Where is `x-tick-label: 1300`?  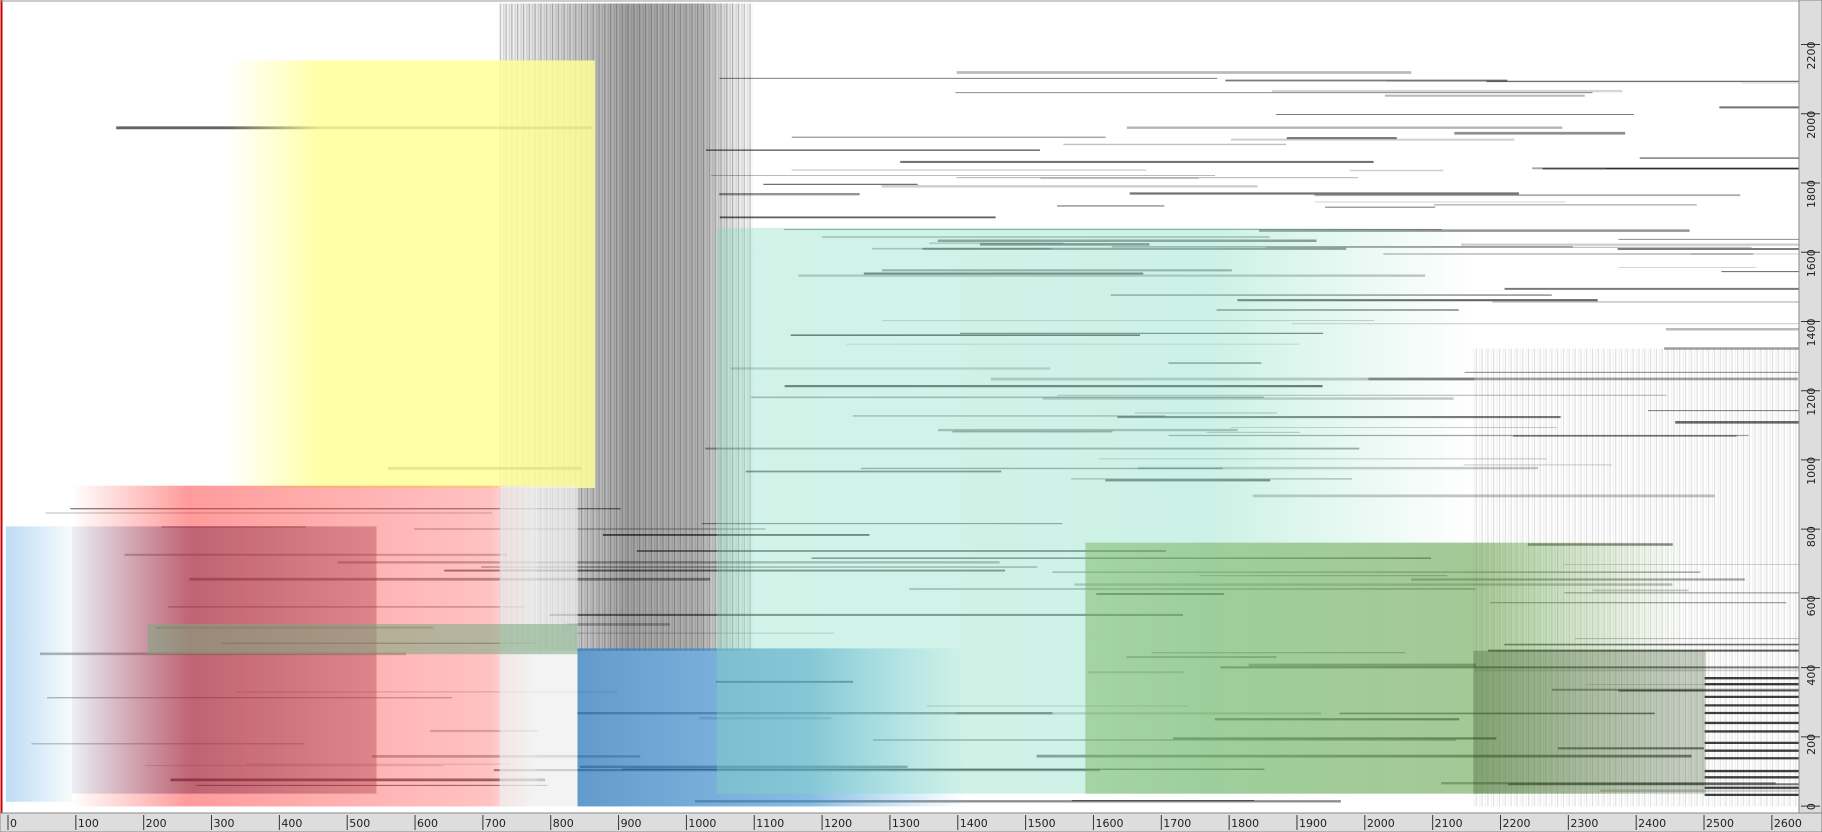
x-tick-label: 1300 is located at coordinates (906, 823).